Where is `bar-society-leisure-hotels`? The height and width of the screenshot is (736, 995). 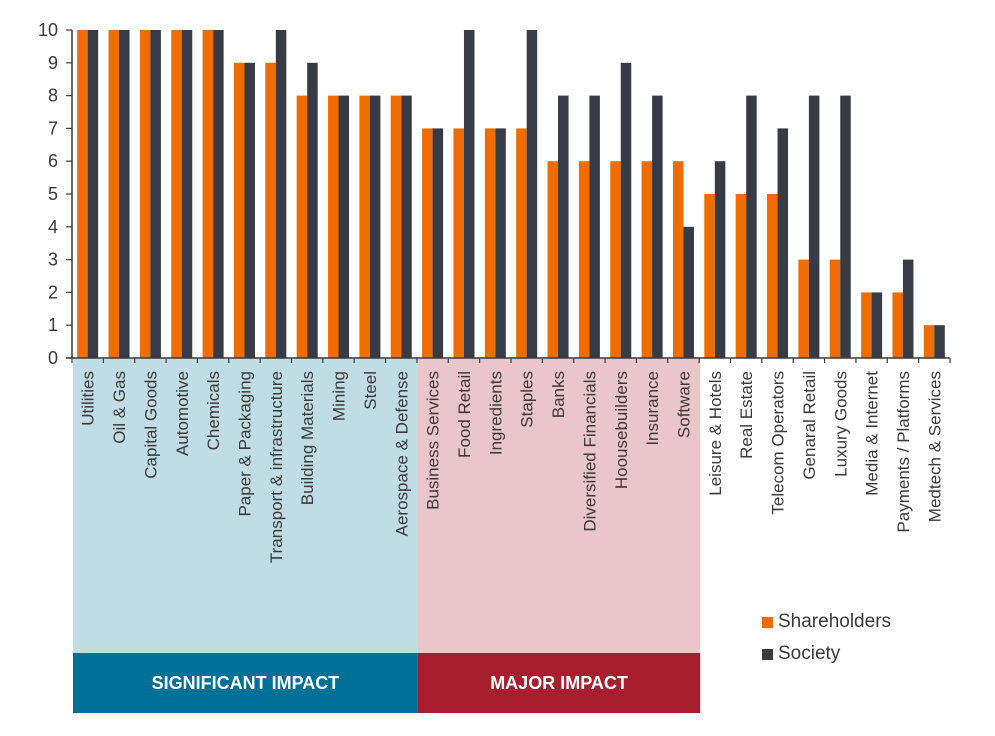
bar-society-leisure-hotels is located at coordinates (720, 259).